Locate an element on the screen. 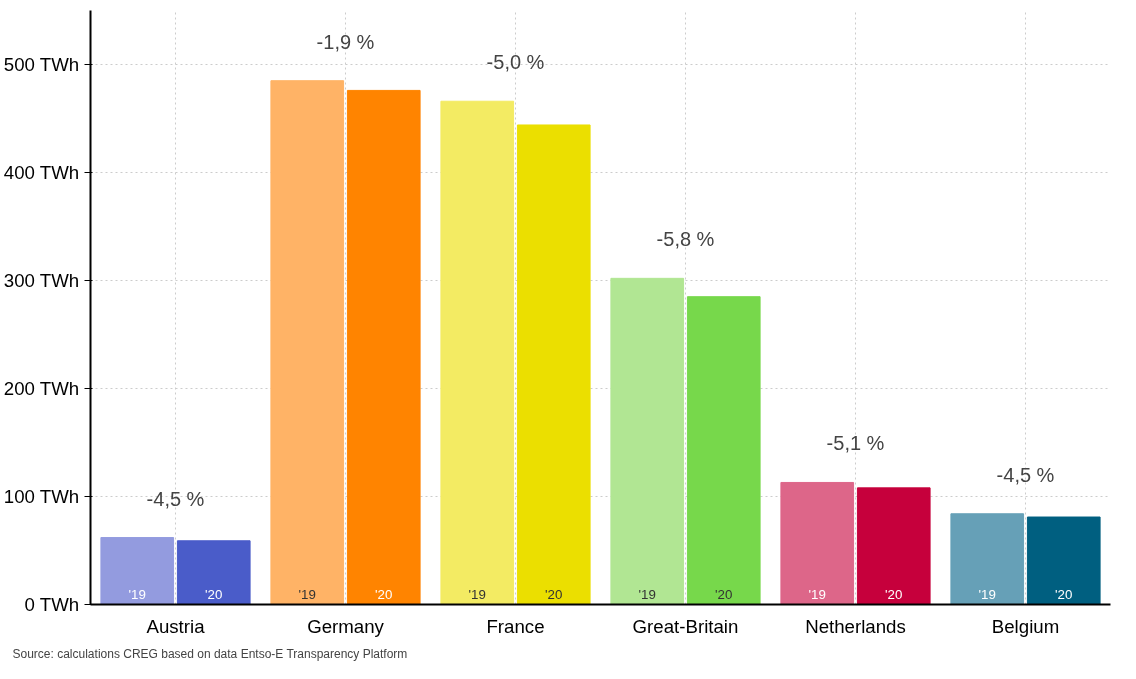  y-tick-label: 300 TWh is located at coordinates (41, 280).